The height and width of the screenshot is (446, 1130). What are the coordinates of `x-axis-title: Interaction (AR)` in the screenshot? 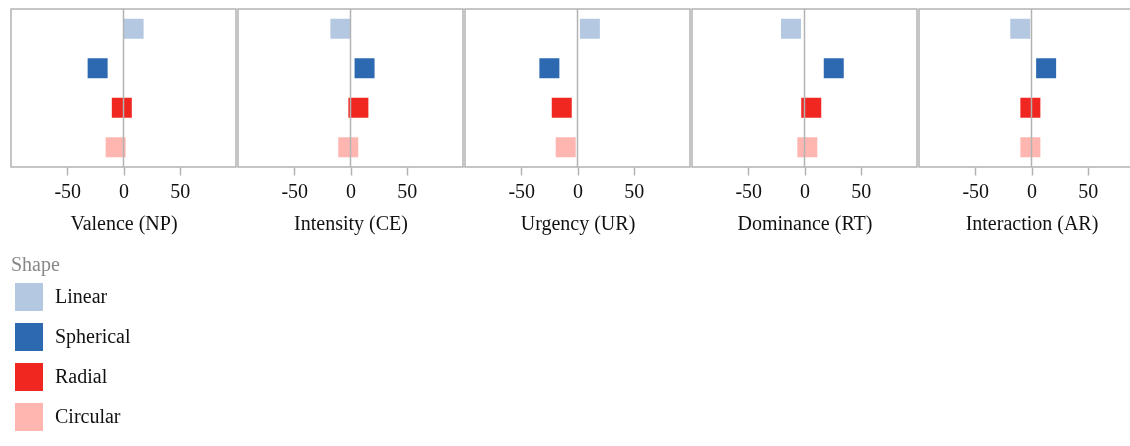 It's located at (1032, 223).